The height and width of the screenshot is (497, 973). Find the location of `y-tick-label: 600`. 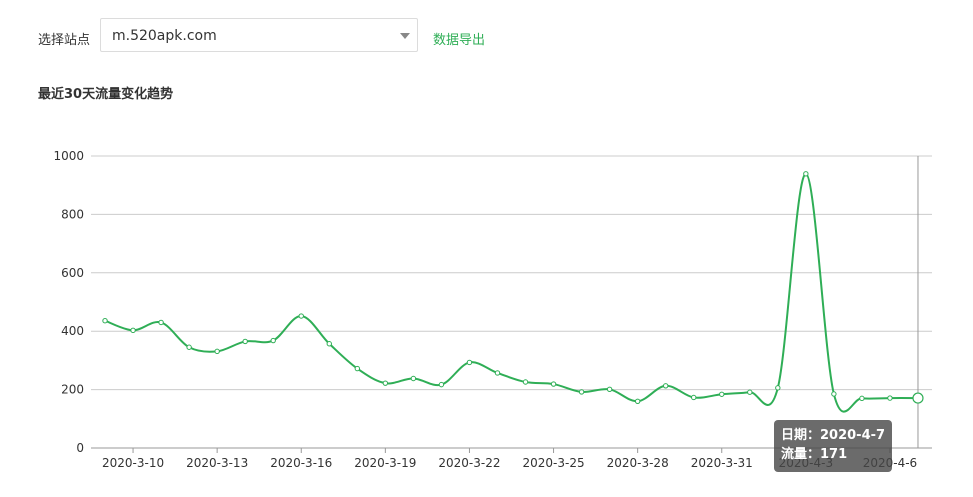

y-tick-label: 600 is located at coordinates (72, 273).